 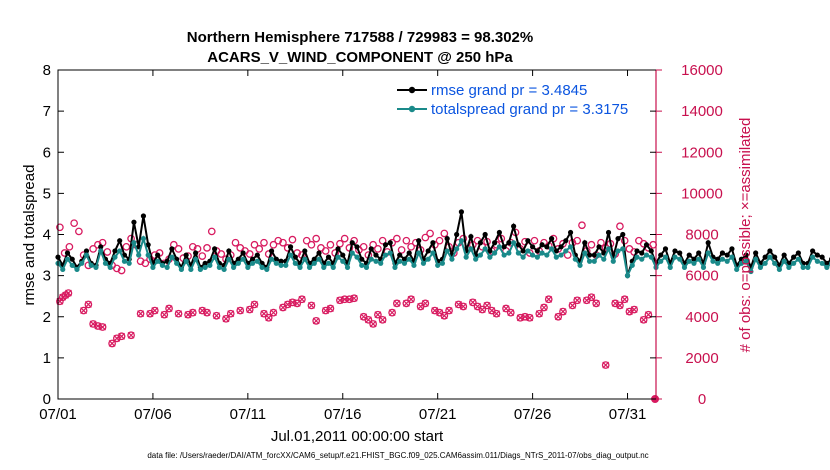 I want to click on chart-title-line-2: ACARS_V_WIND_COMPONENT @ 250 hPa, so click(x=360, y=57).